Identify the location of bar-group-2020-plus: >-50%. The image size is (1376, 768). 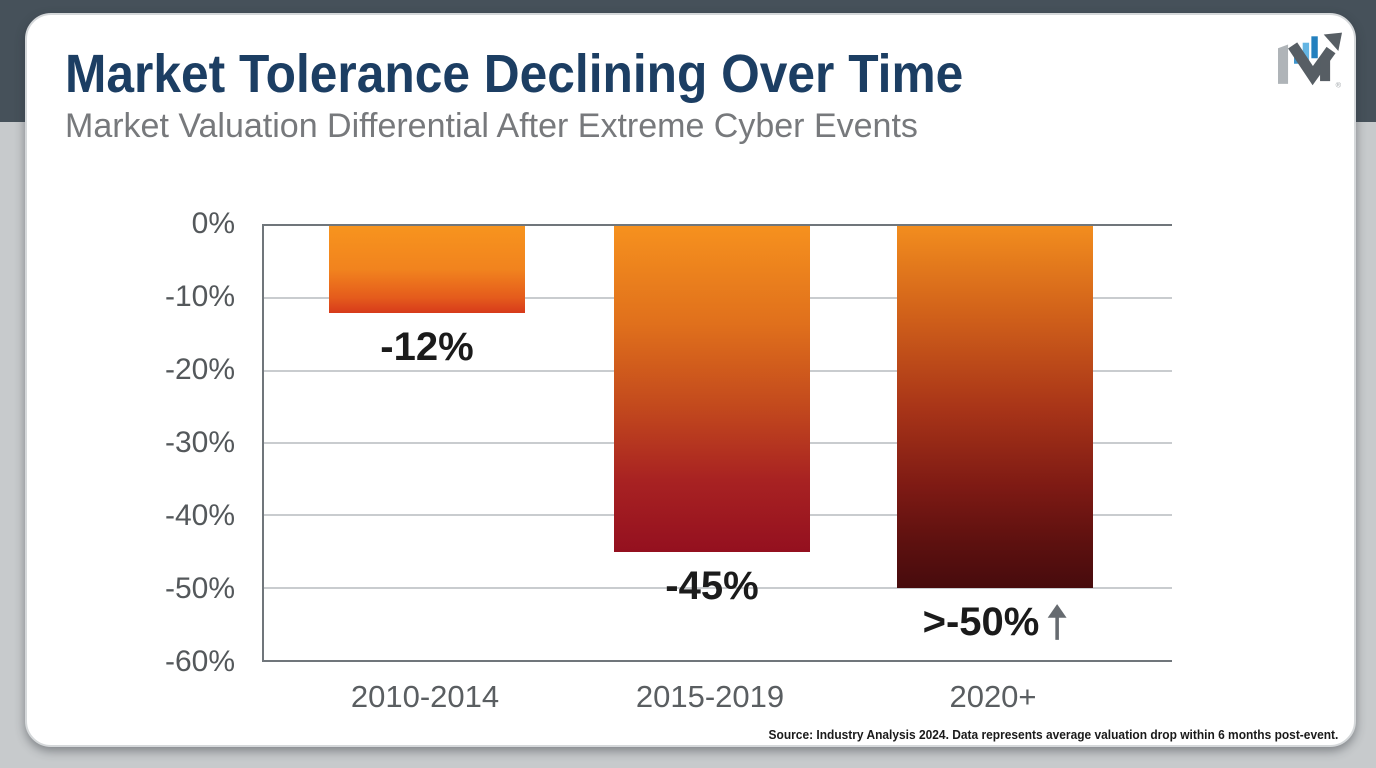
(995, 443).